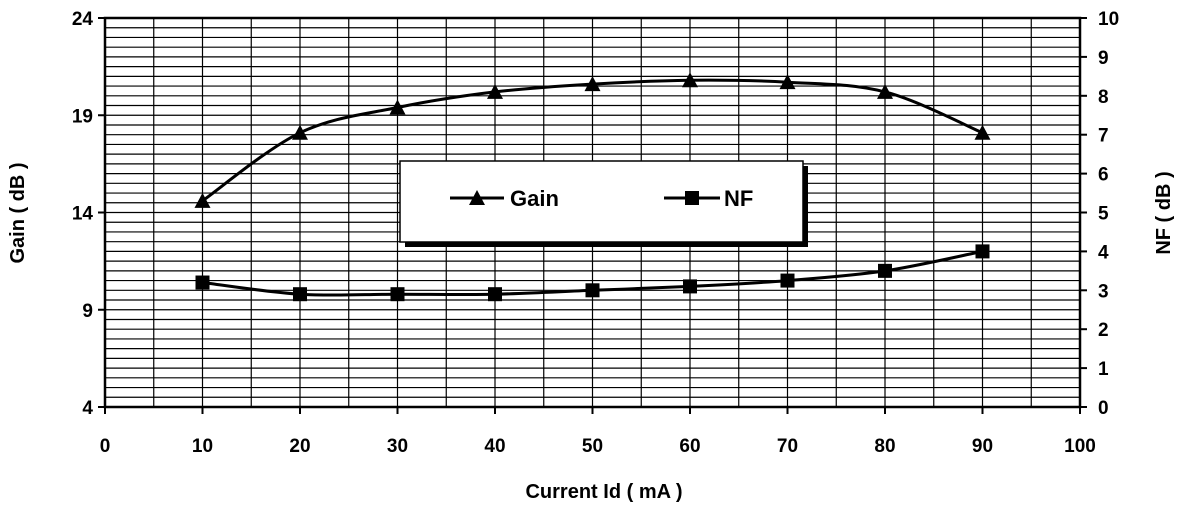 Image resolution: width=1187 pixels, height=511 pixels. What do you see at coordinates (1103, 330) in the screenshot?
I see `y2-tick-label: 2` at bounding box center [1103, 330].